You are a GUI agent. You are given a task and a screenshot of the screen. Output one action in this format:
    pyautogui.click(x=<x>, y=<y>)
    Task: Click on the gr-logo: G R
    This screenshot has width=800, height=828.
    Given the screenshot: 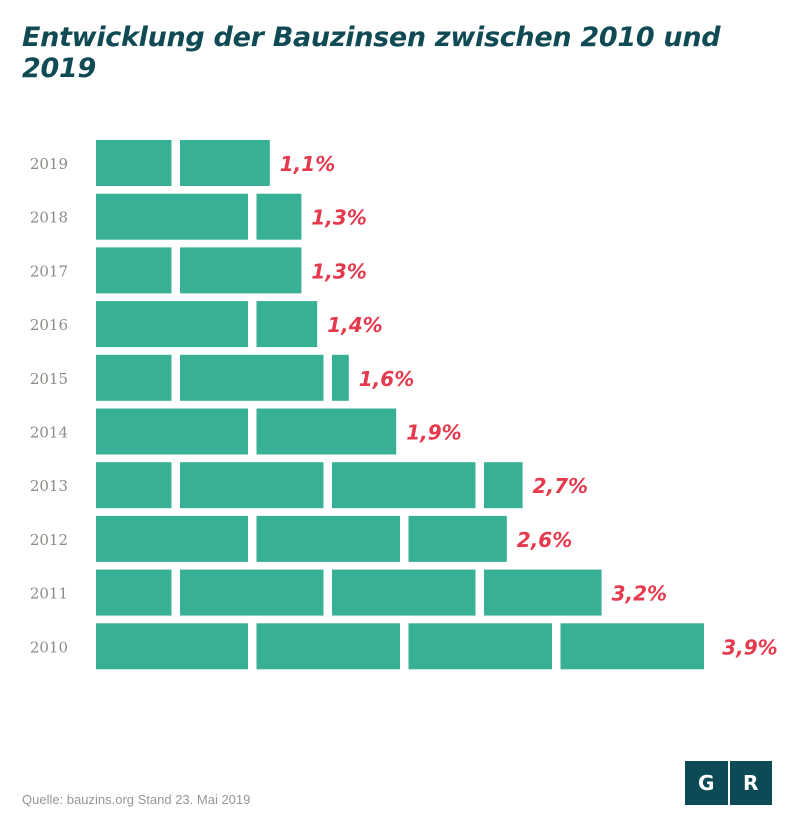 What is the action you would take?
    pyautogui.click(x=728, y=783)
    